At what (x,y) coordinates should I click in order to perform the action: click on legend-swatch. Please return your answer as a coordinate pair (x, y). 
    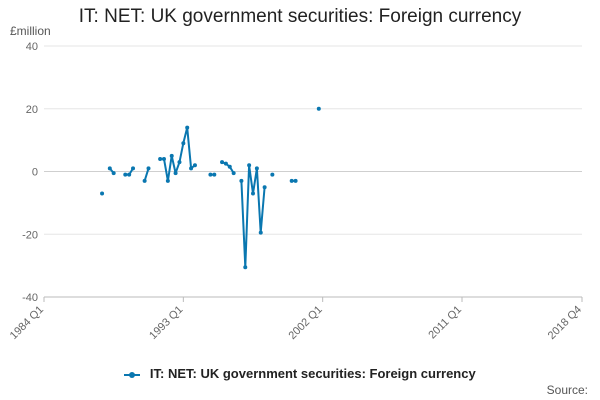
    Looking at the image, I should click on (132, 374).